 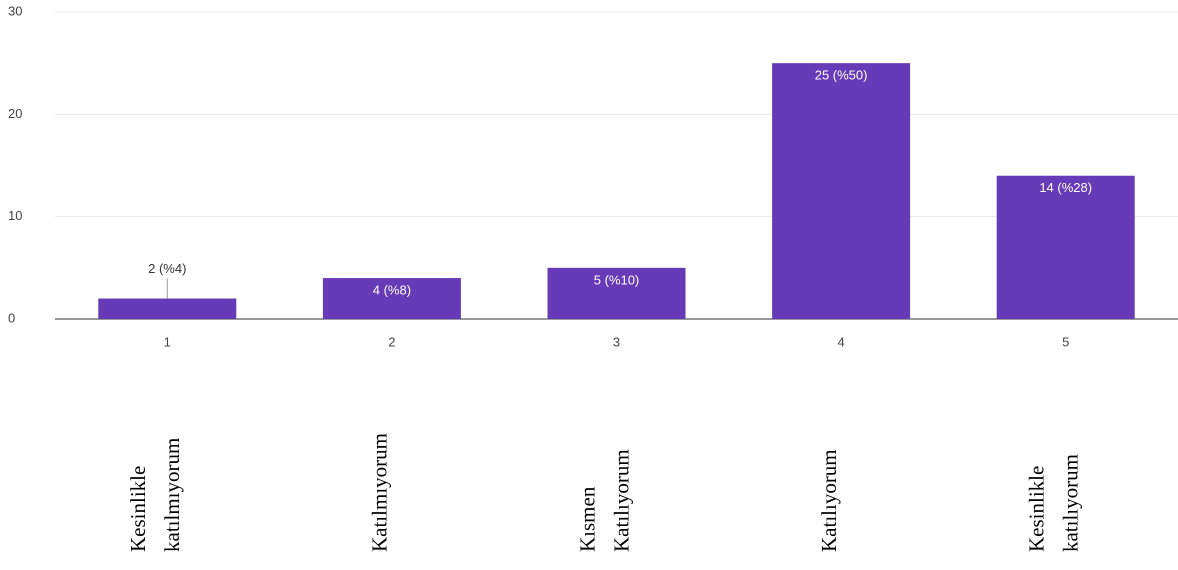 I want to click on x-tick-label: 3, so click(x=616, y=341).